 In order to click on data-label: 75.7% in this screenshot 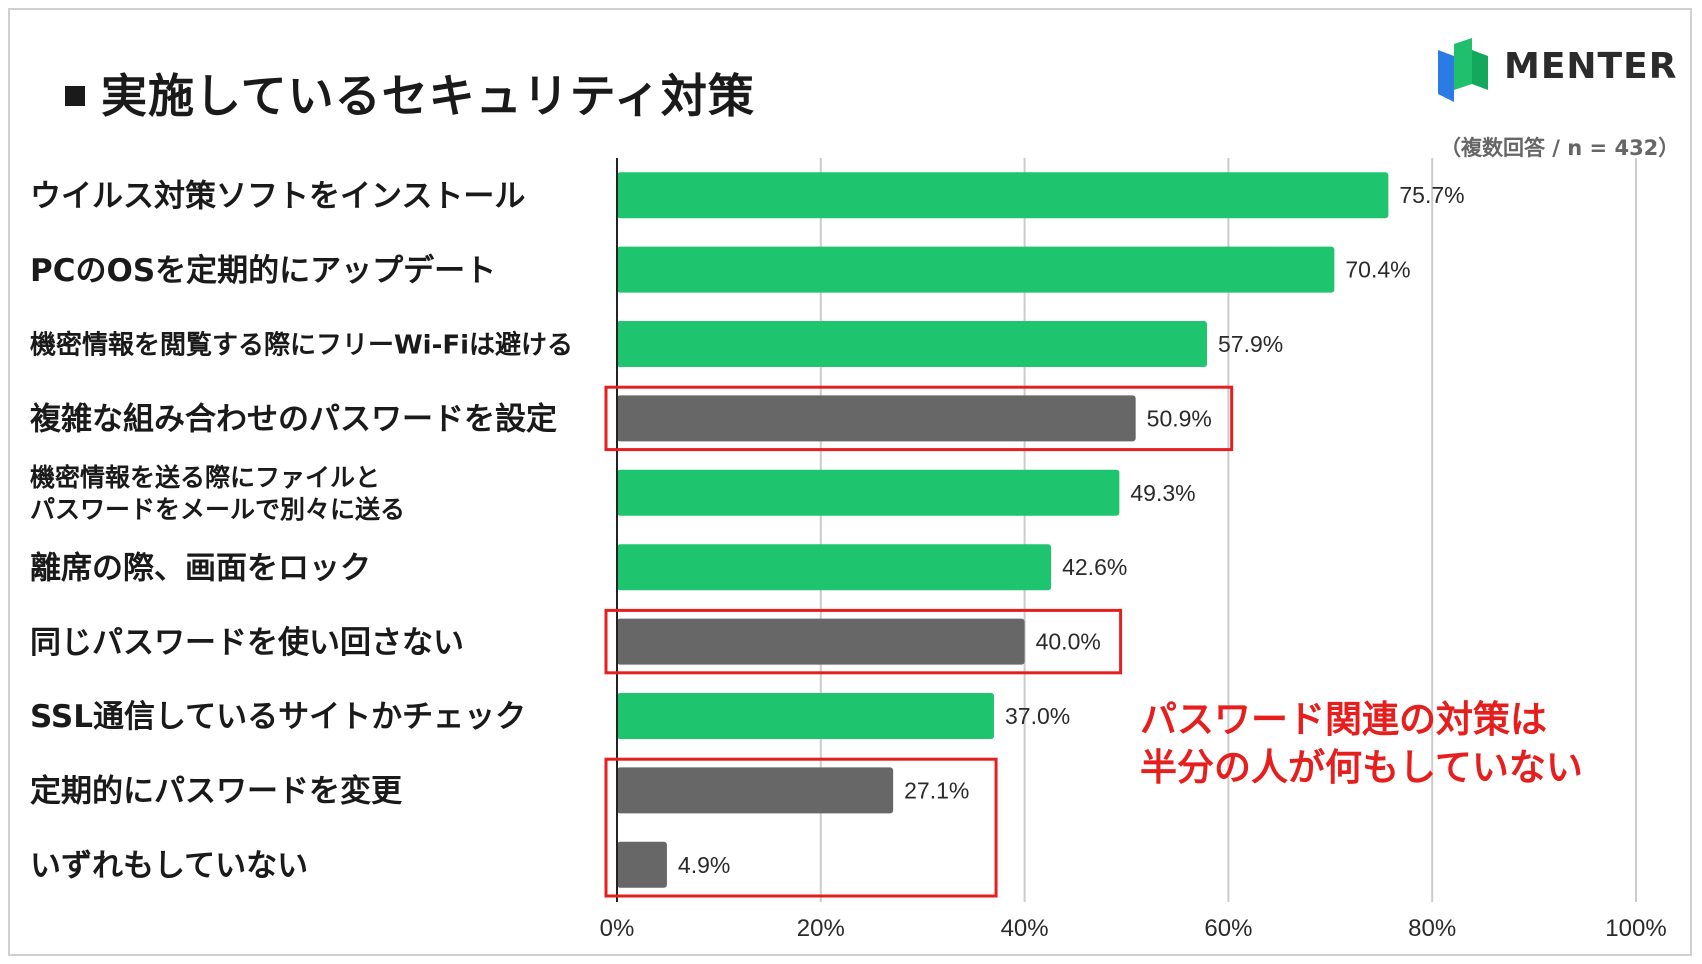, I will do `click(1431, 195)`.